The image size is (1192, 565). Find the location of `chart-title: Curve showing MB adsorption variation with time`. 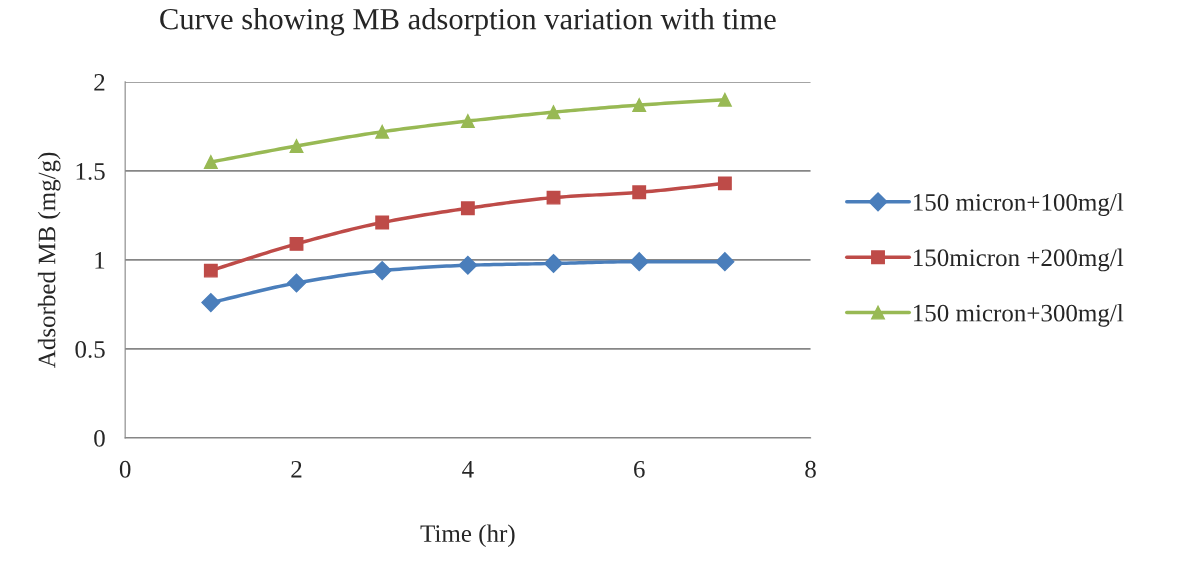

chart-title: Curve showing MB adsorption variation with time is located at coordinates (468, 21).